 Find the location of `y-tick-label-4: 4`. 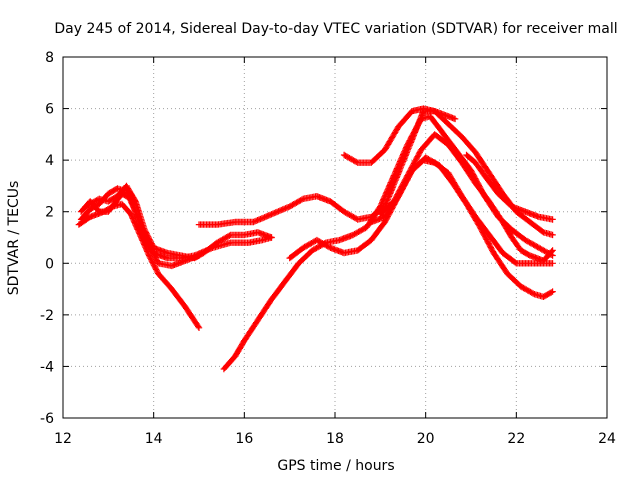

y-tick-label-4: 4 is located at coordinates (49, 161).